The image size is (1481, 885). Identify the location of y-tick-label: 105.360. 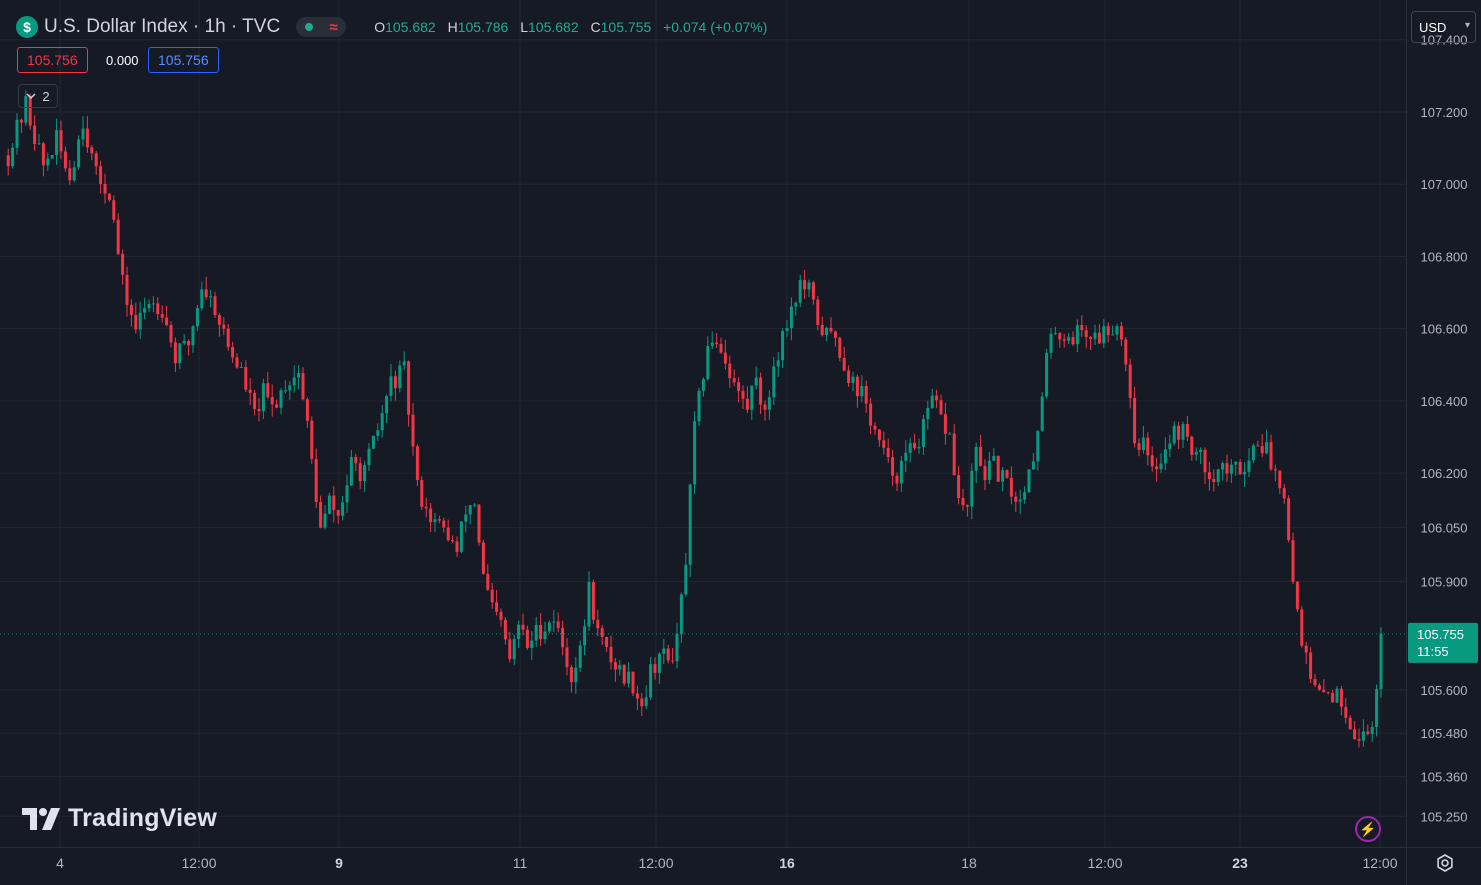
(1444, 777).